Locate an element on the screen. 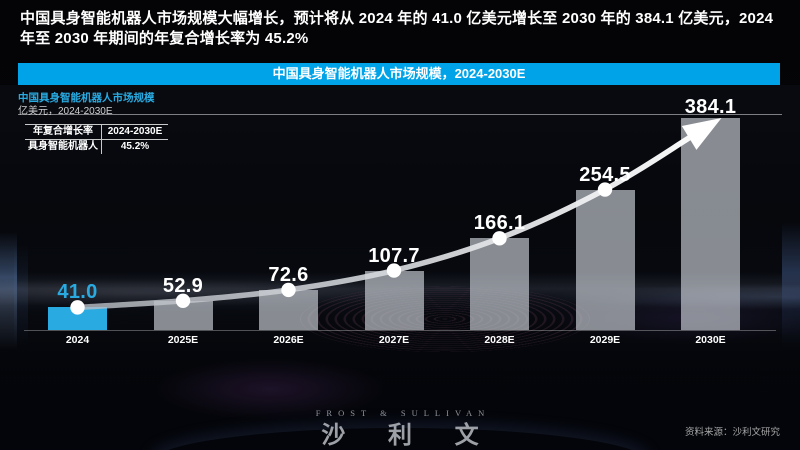 The image size is (800, 450). data-point-dot-2028E is located at coordinates (499, 238).